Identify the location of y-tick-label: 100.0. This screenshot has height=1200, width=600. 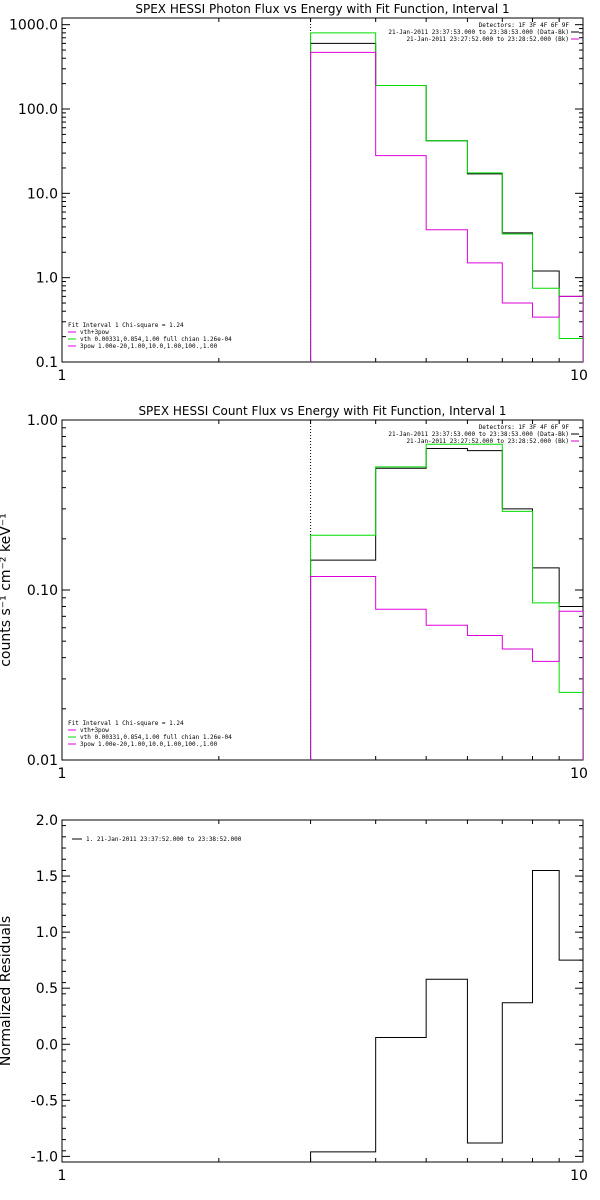
(38, 110).